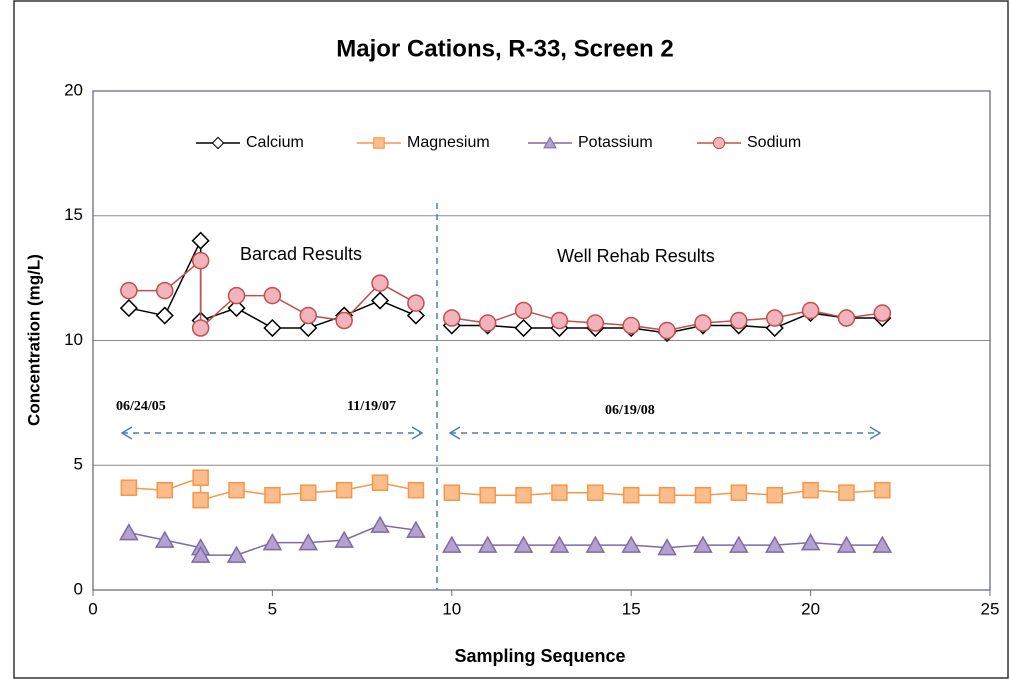  Describe the element at coordinates (636, 256) in the screenshot. I see `annotation: Well Rehab Results` at that location.